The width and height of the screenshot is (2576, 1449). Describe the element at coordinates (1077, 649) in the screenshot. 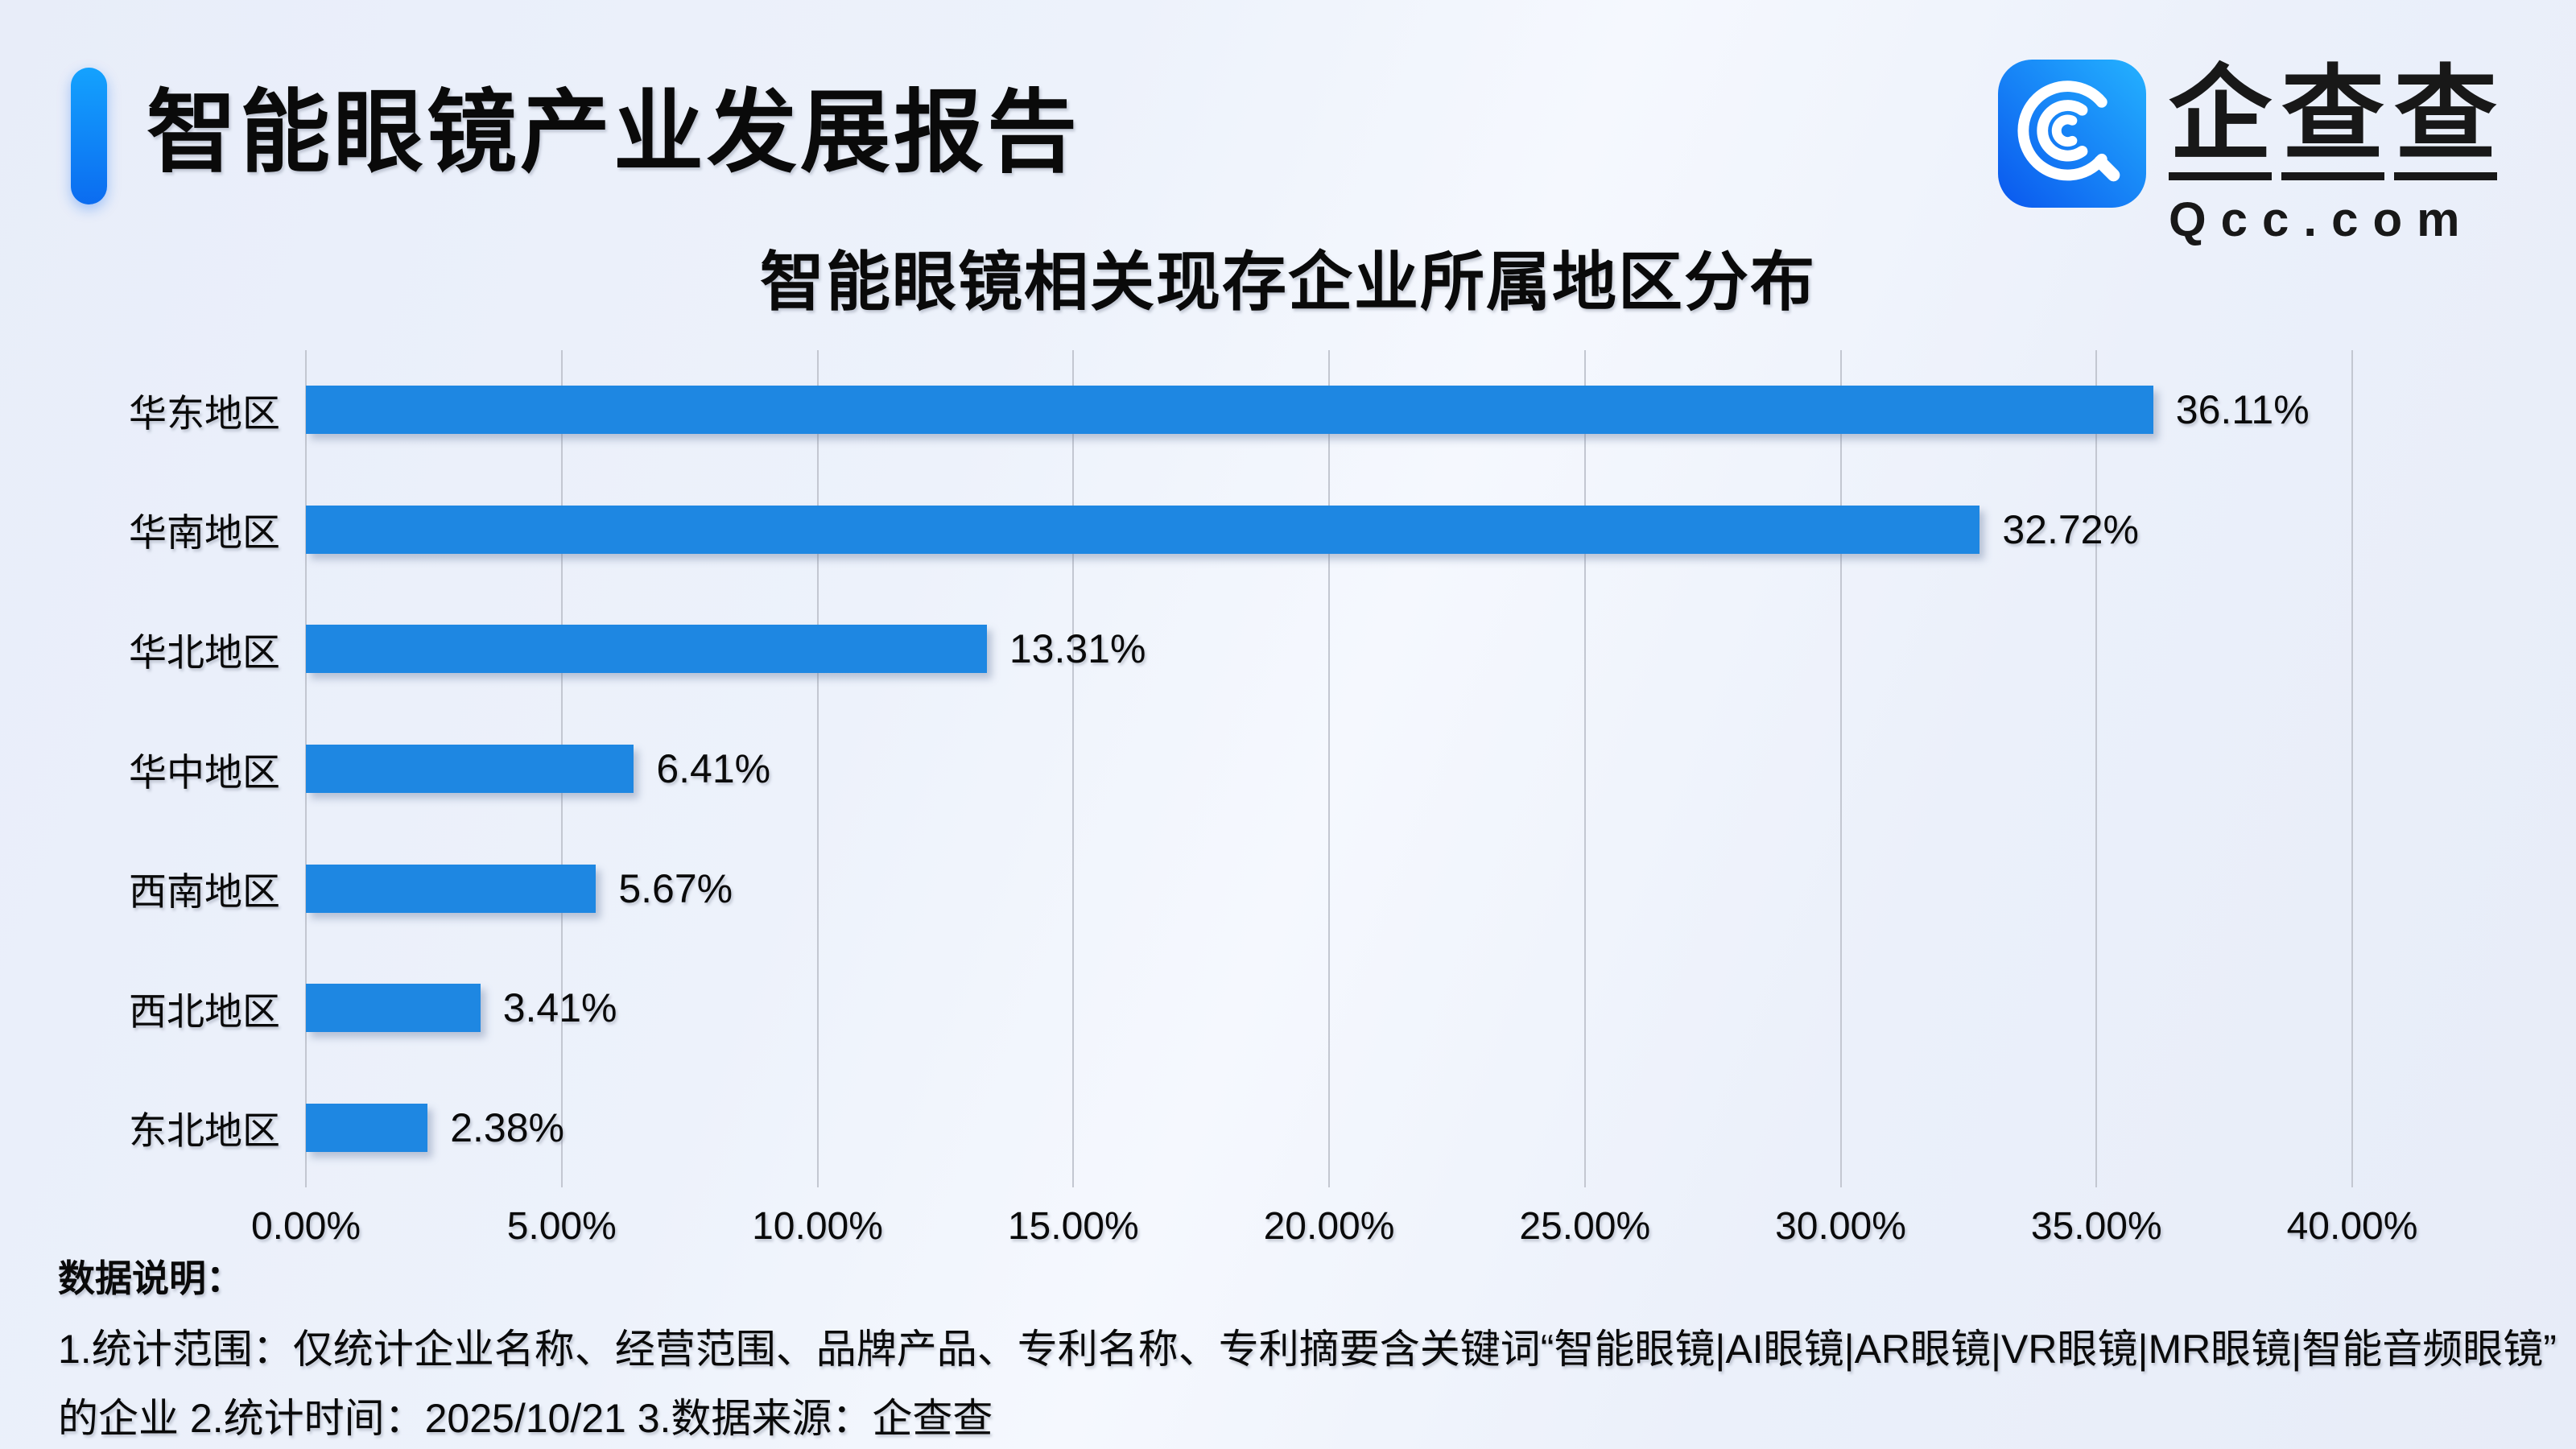

I see `value-label: 13.31%` at that location.